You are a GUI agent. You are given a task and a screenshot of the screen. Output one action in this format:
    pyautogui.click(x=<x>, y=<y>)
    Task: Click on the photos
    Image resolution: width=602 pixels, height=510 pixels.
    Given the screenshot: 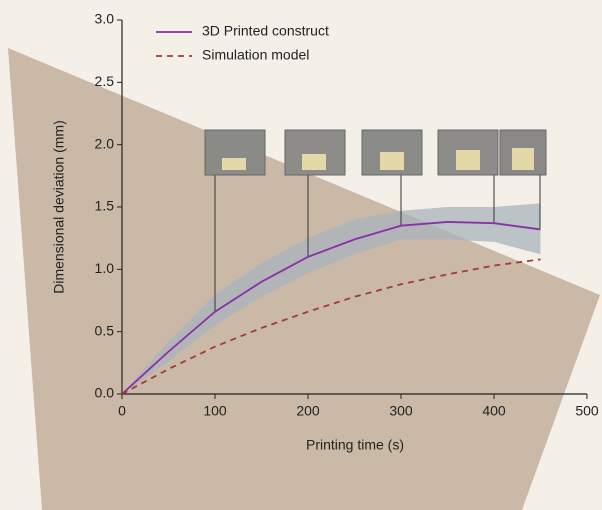 What is the action you would take?
    pyautogui.click(x=375, y=152)
    